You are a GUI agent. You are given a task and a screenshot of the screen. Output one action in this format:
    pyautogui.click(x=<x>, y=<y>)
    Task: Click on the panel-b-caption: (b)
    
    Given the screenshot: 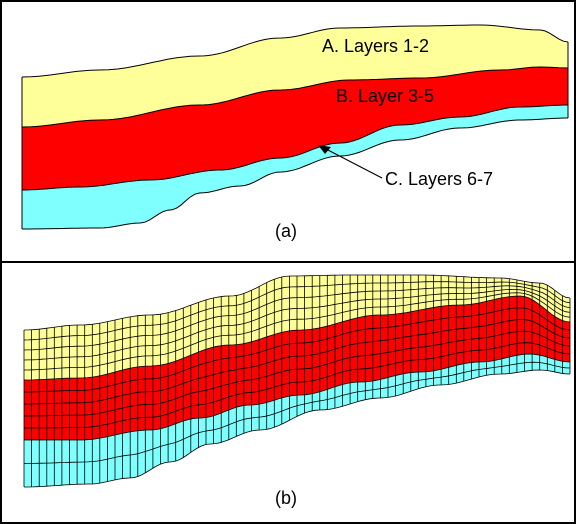 What is the action you would take?
    pyautogui.click(x=286, y=498)
    